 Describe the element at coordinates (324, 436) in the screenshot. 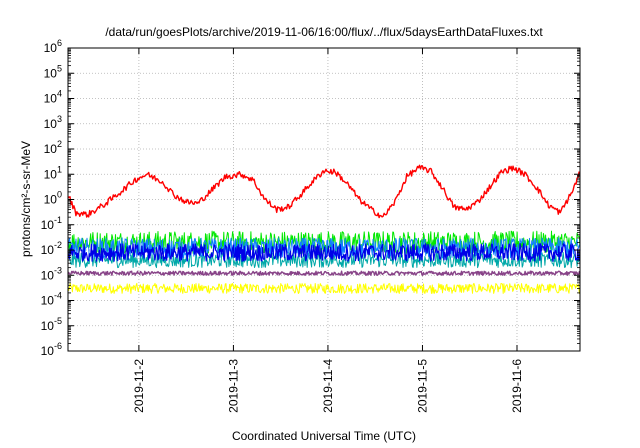

I see `x-axis-label: Coordinated Universal Time (UTC)` at that location.